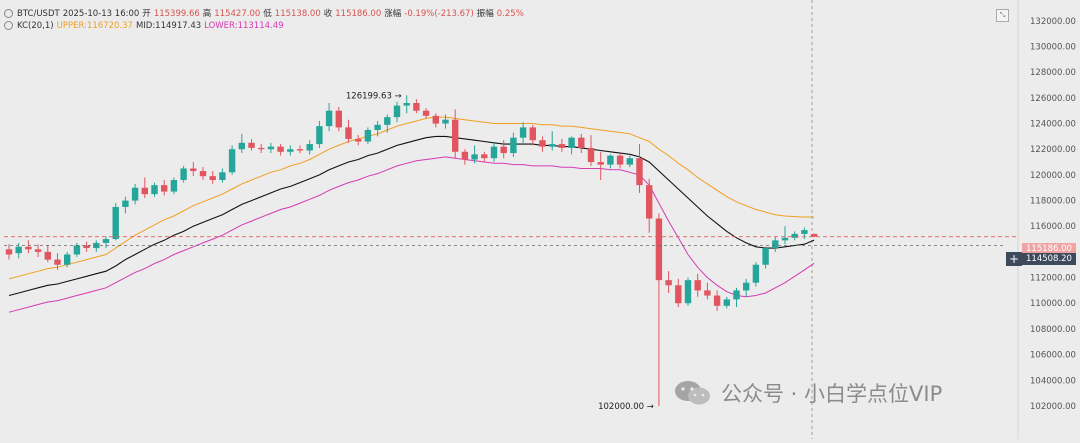 The height and width of the screenshot is (443, 1080). Describe the element at coordinates (1053, 150) in the screenshot. I see `y-tick-label: 122000.00` at that location.